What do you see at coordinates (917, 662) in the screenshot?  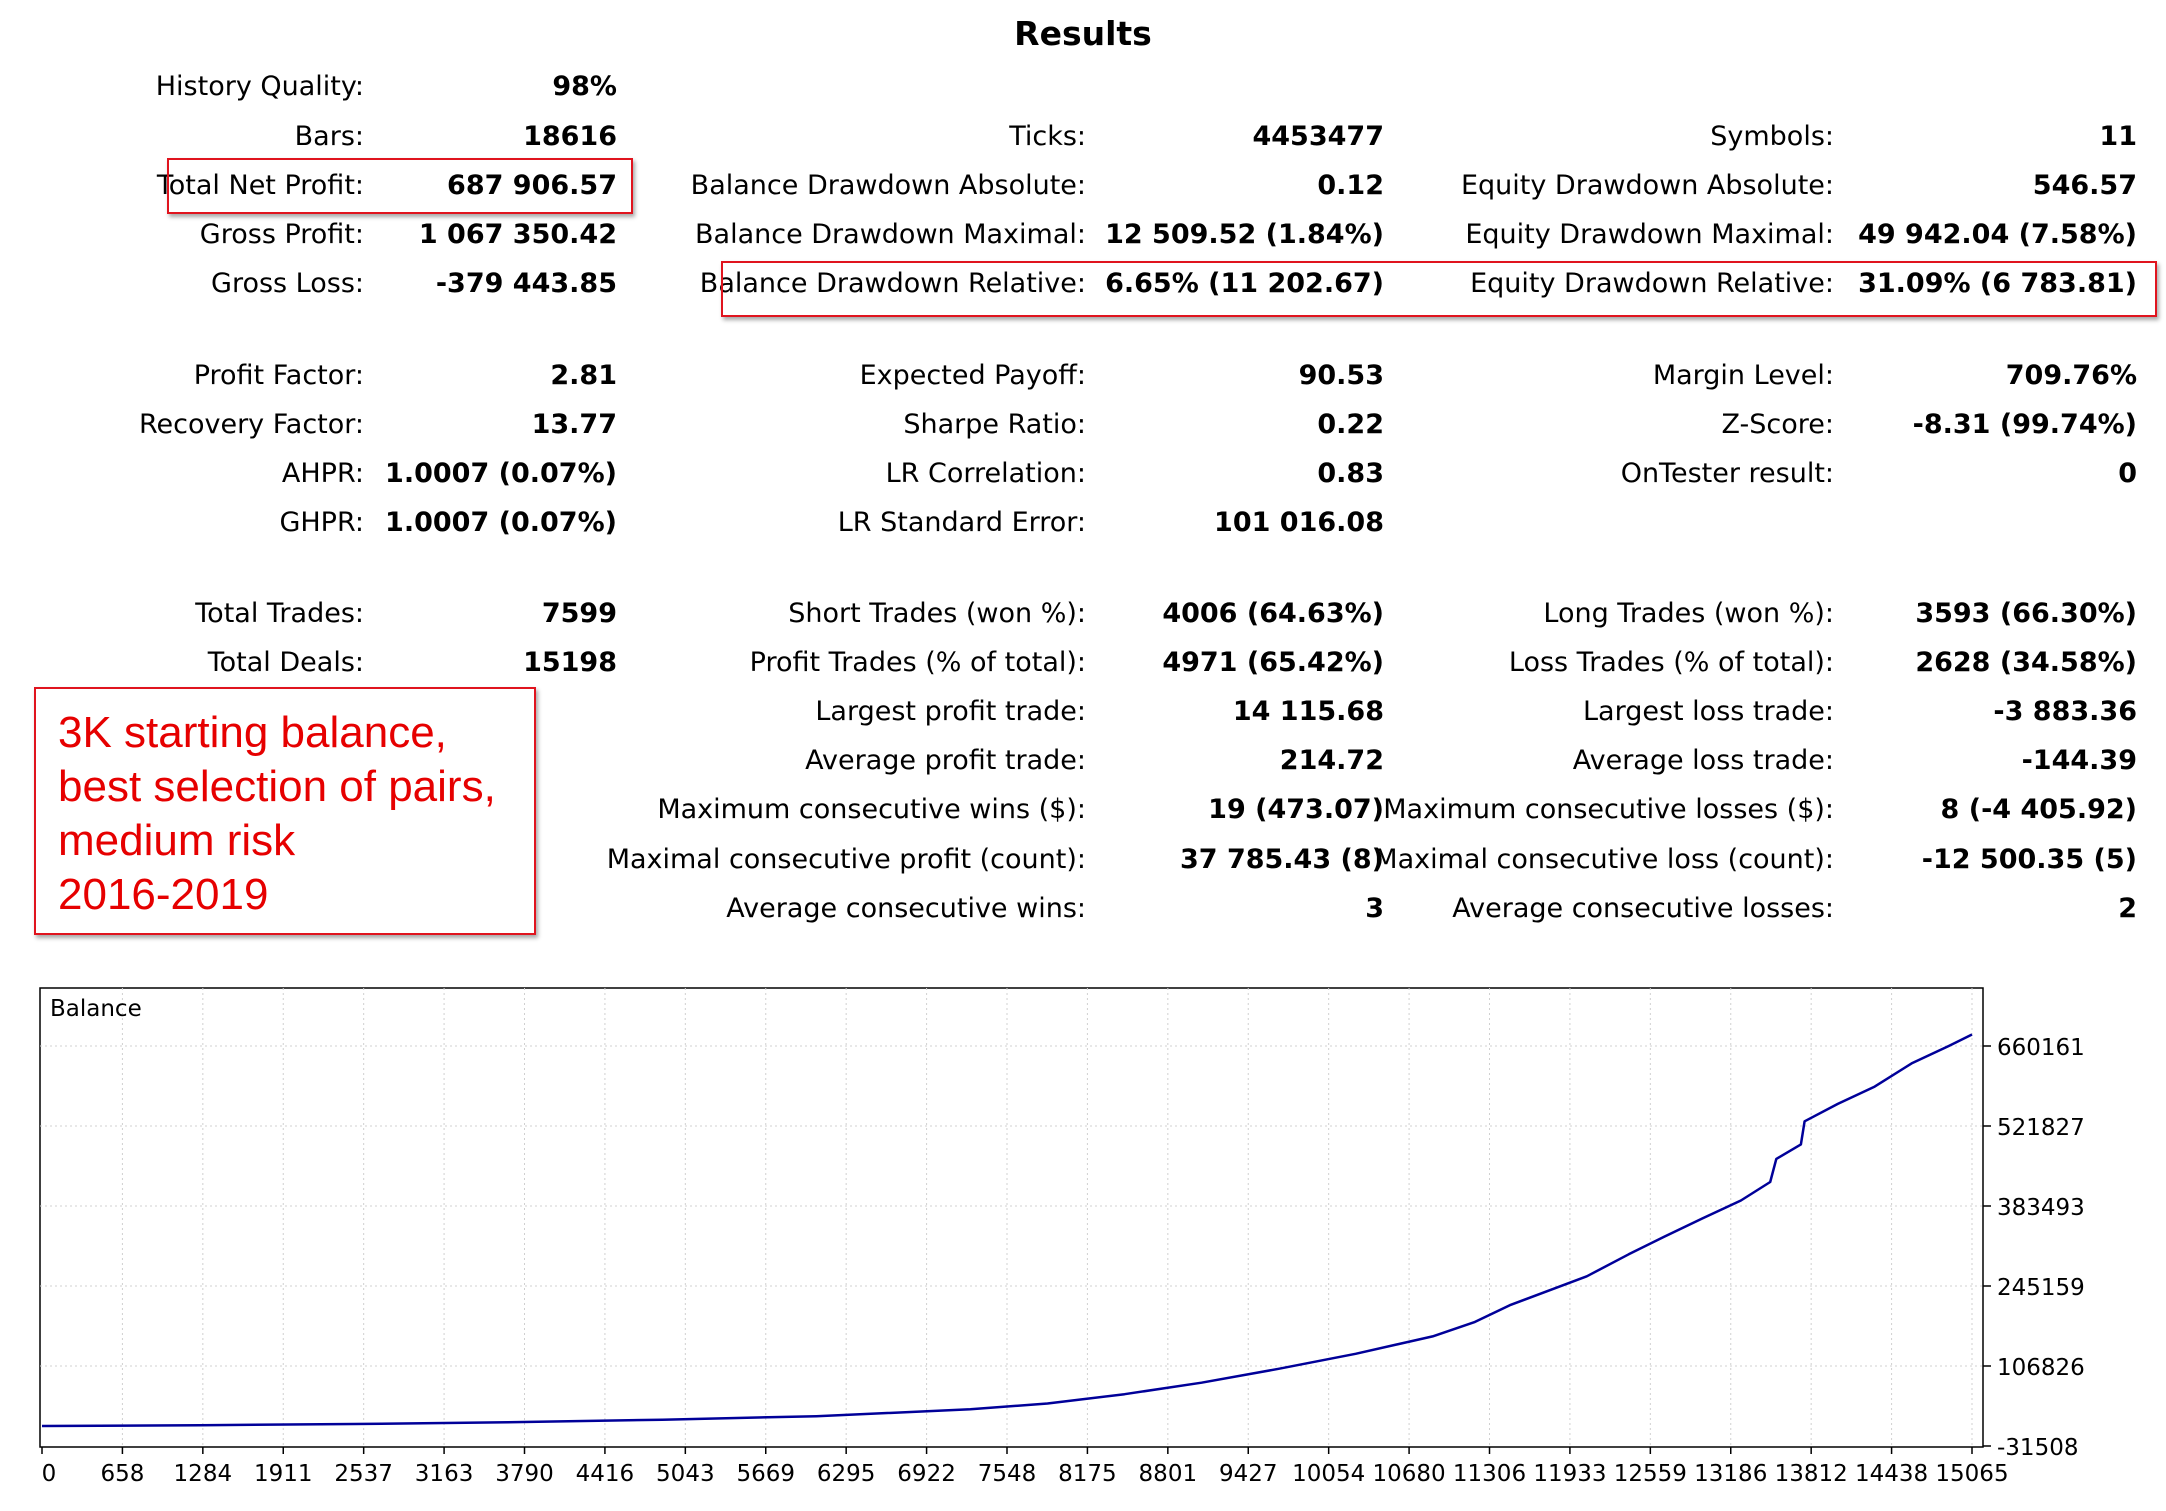 I see `stat-label: Profit Trades (% of total):` at bounding box center [917, 662].